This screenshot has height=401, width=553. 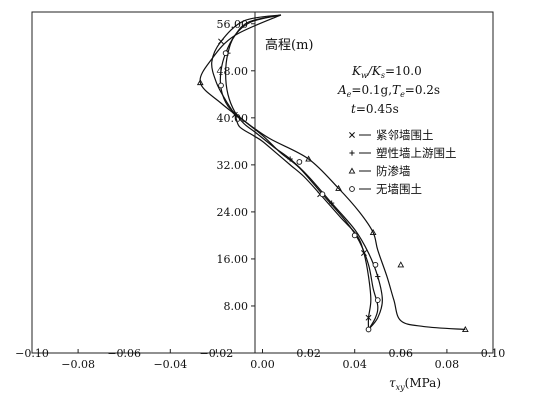 What do you see at coordinates (262, 364) in the screenshot?
I see `x-tick-label: 0.00` at bounding box center [262, 364].